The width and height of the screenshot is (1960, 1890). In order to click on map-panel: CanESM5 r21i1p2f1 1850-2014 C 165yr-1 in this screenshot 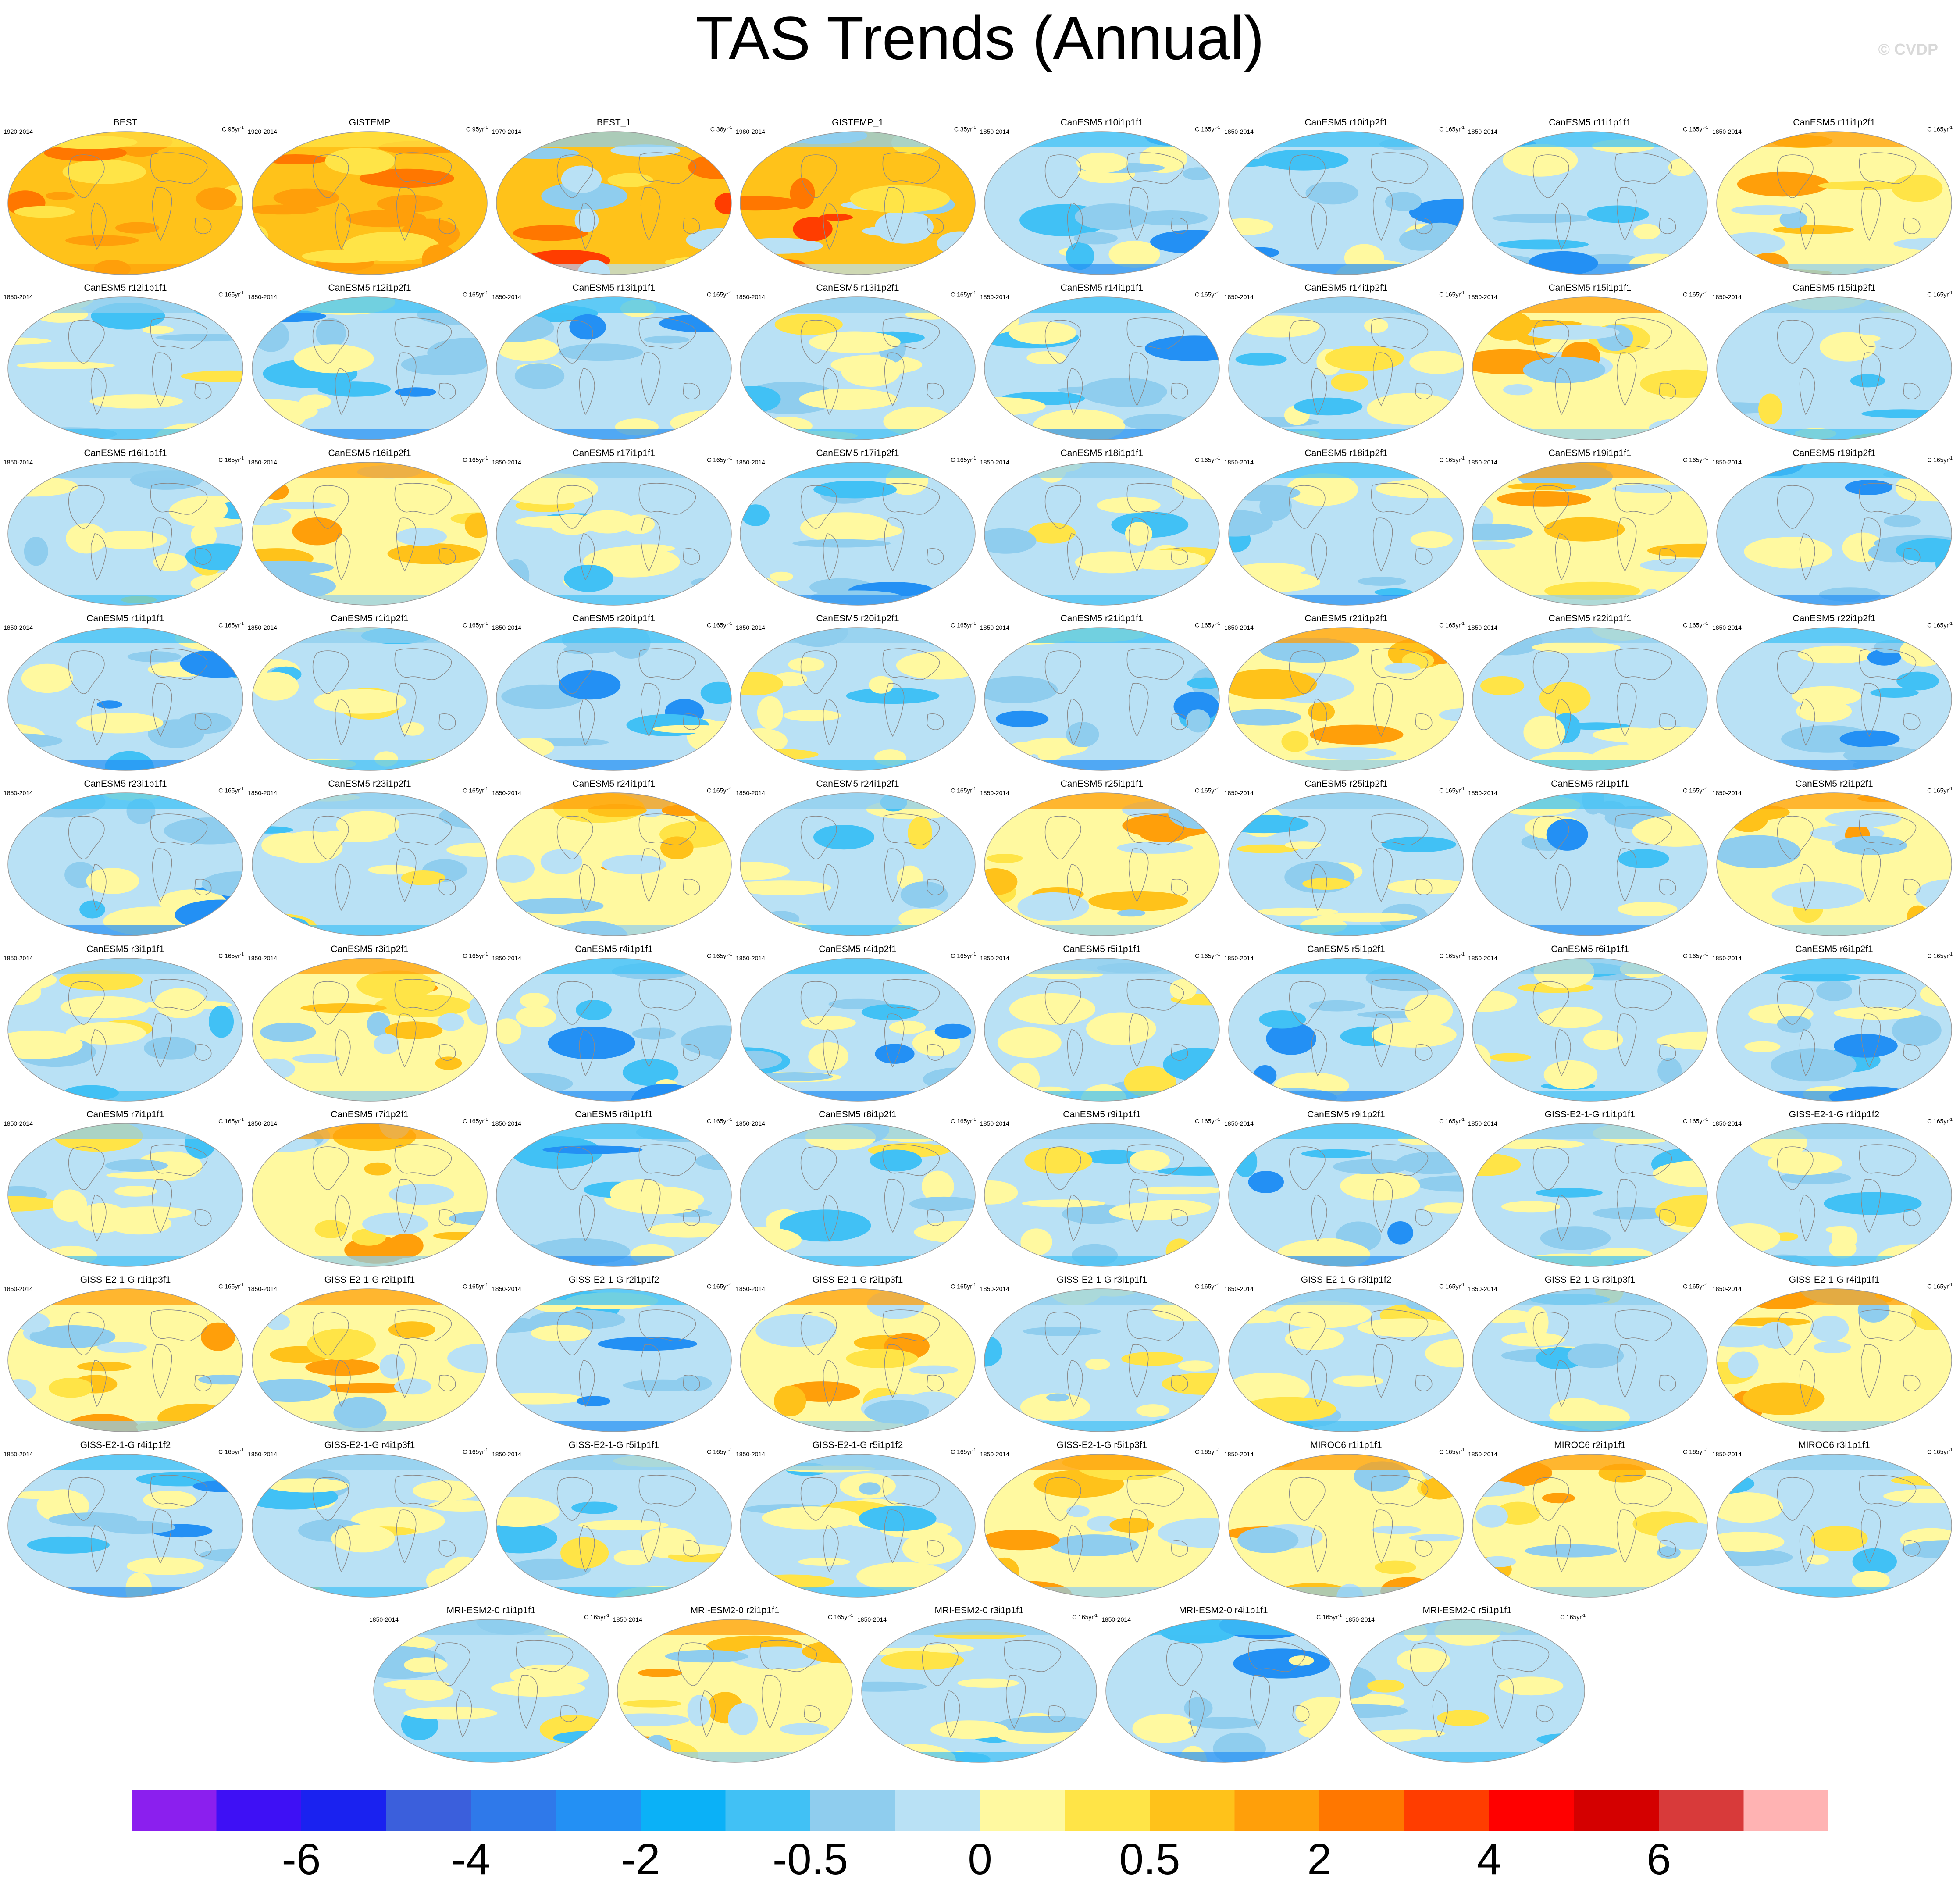, I will do `click(1346, 692)`.